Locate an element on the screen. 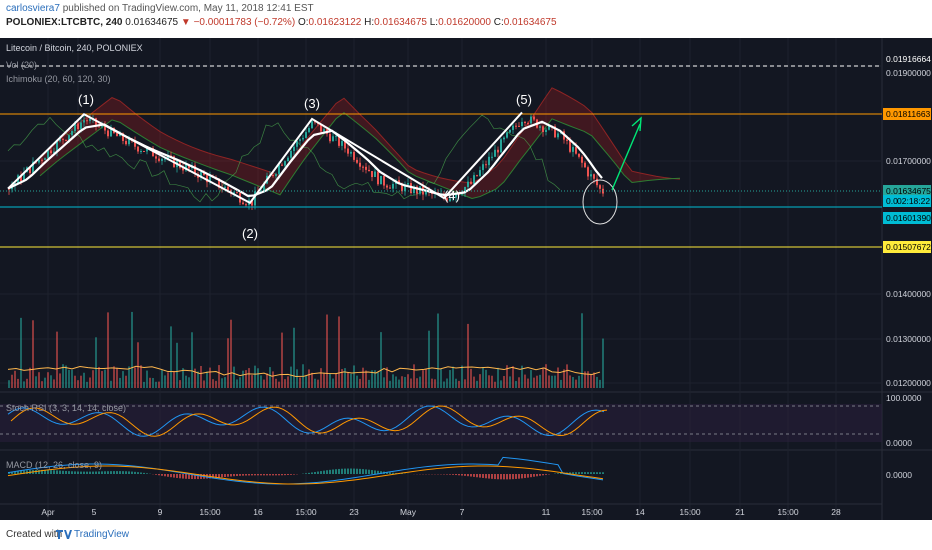  projection-arrow-head is located at coordinates (636, 124).